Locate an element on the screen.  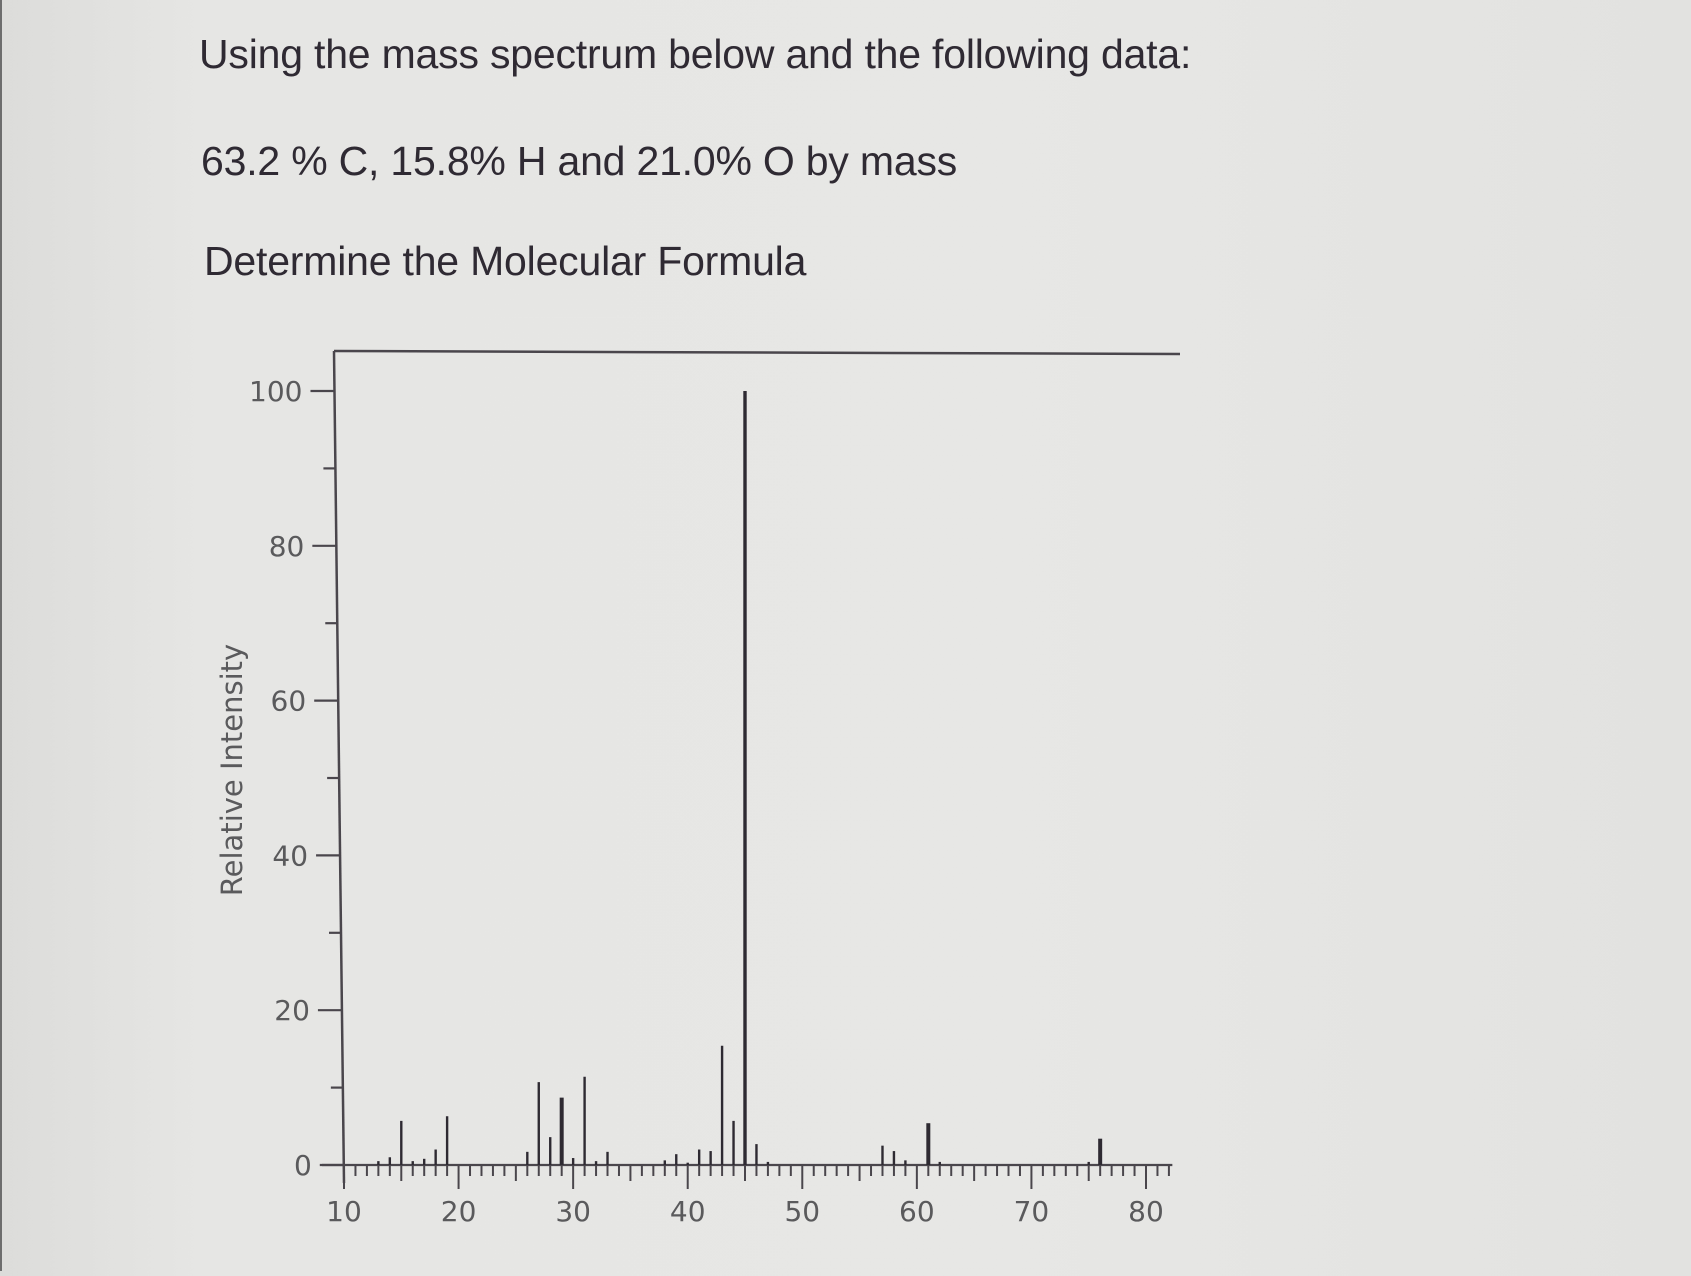
x-tick-label: 60 is located at coordinates (917, 1211).